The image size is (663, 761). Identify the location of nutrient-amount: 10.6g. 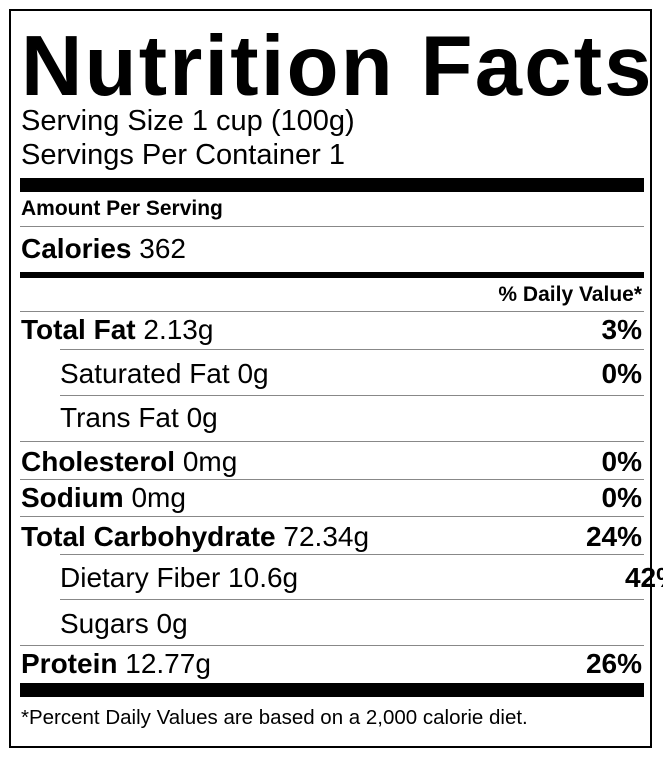
(263, 577).